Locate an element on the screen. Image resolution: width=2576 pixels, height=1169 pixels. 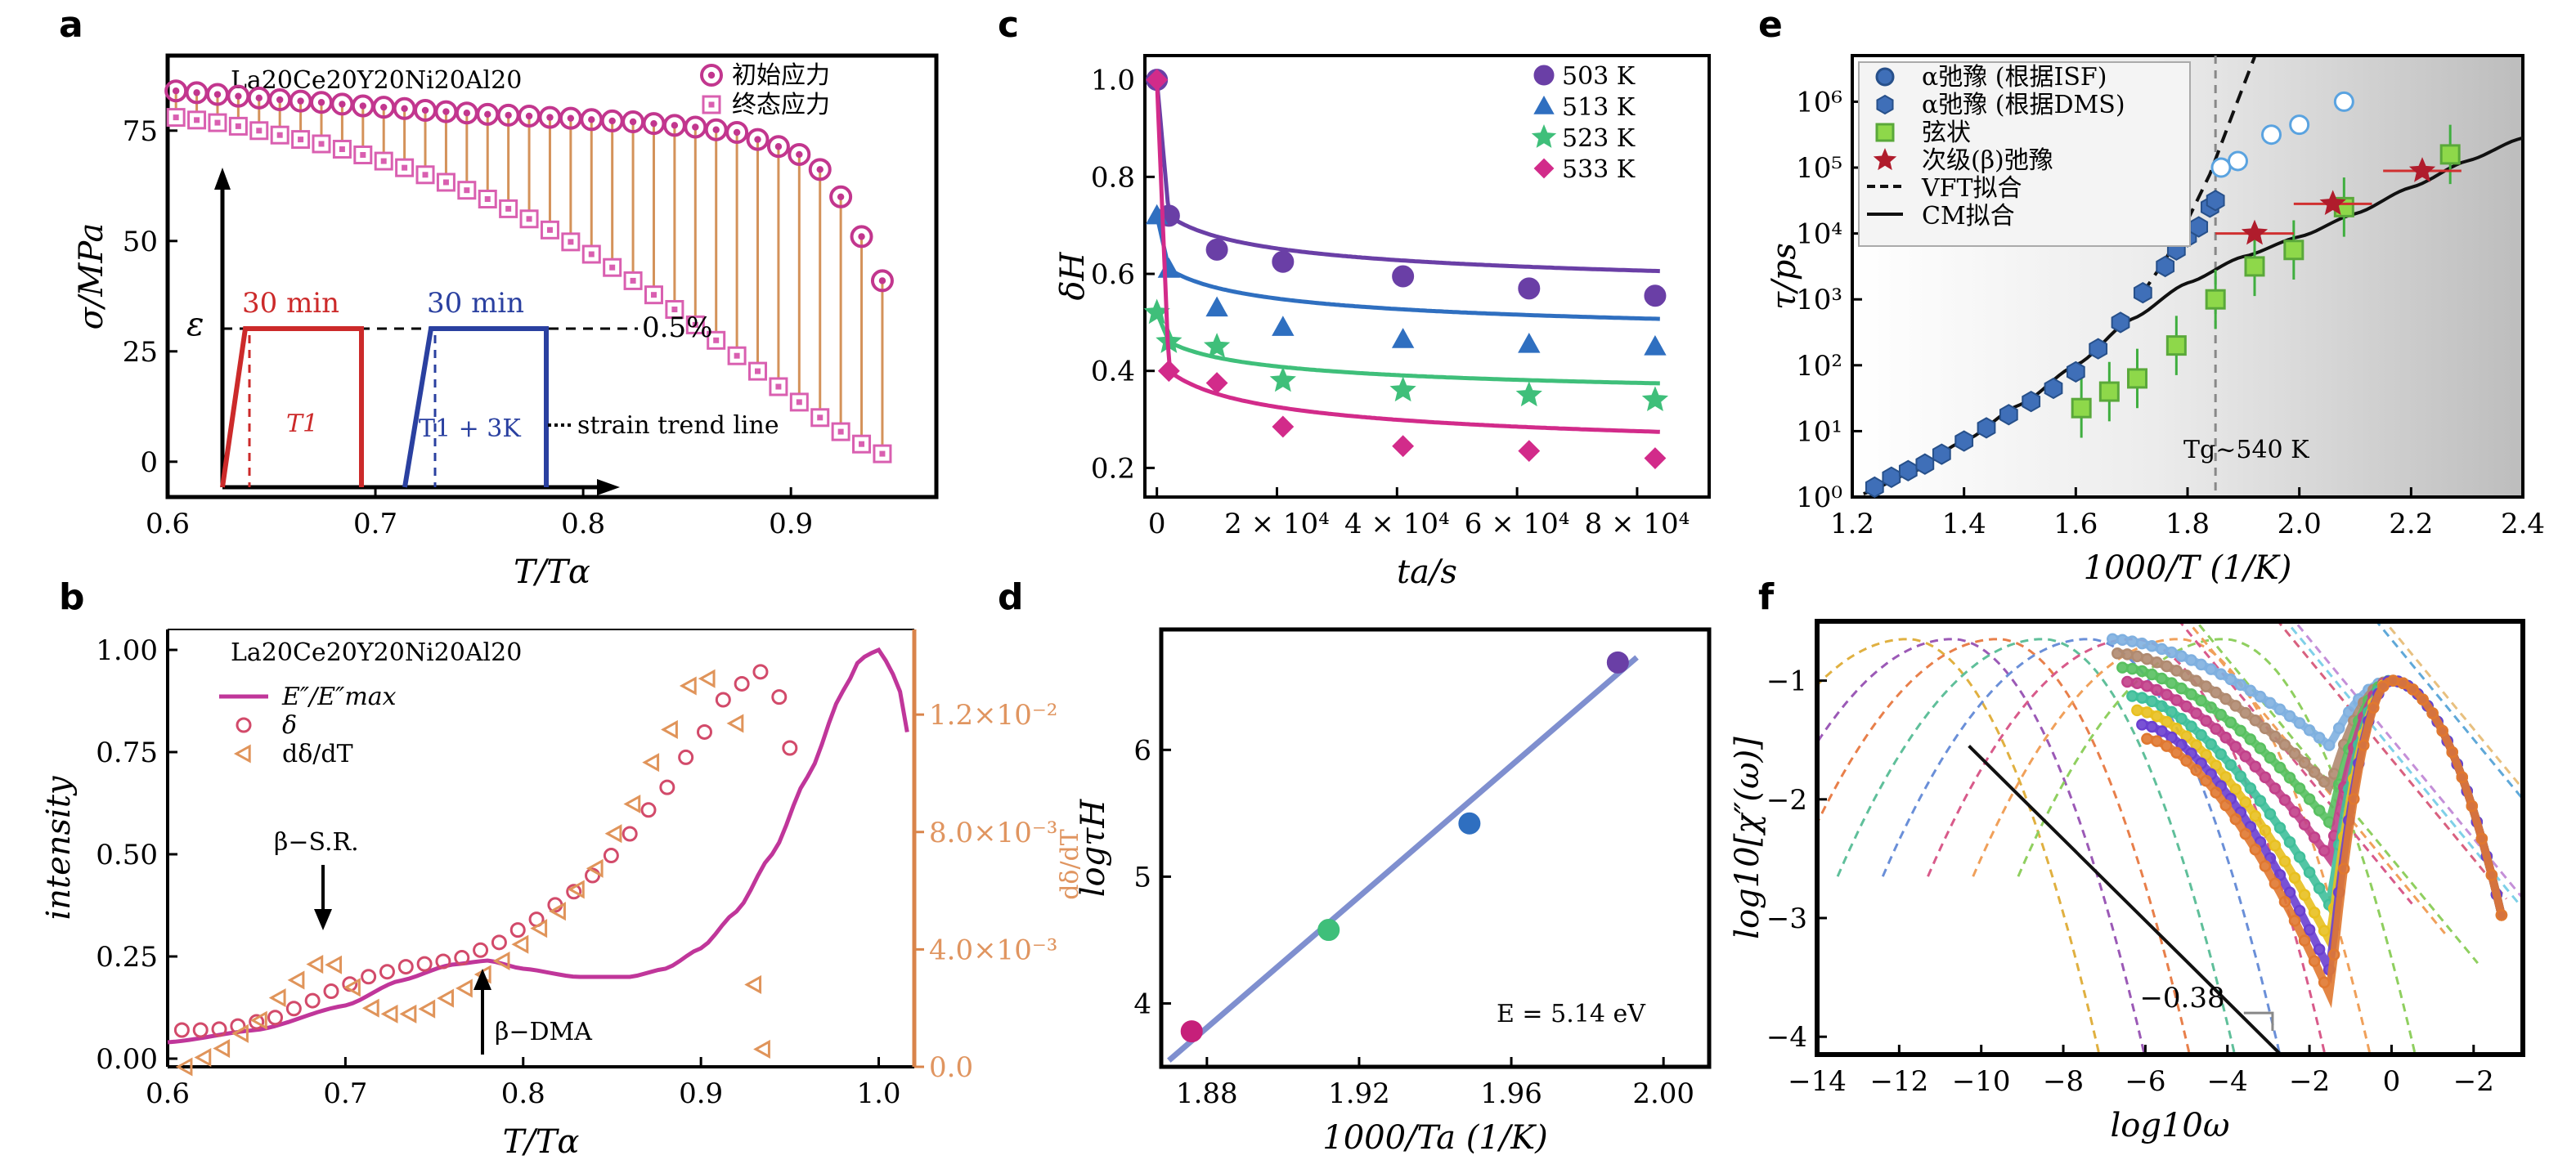
panel-letter-a: a is located at coordinates (71, 25).